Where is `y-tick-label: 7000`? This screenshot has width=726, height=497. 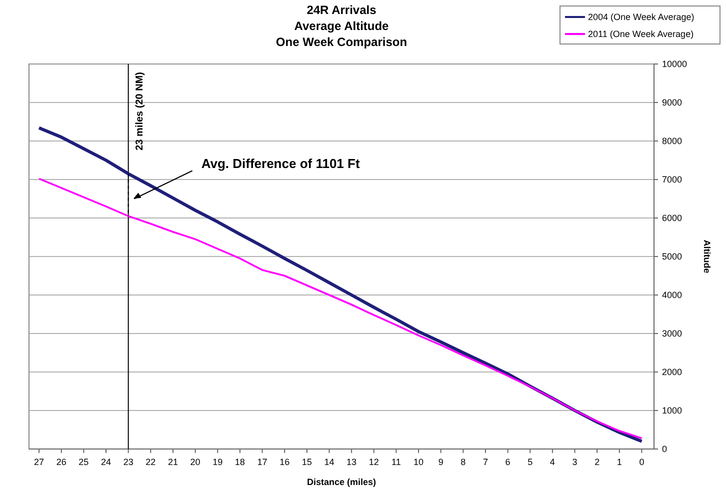 y-tick-label: 7000 is located at coordinates (672, 179).